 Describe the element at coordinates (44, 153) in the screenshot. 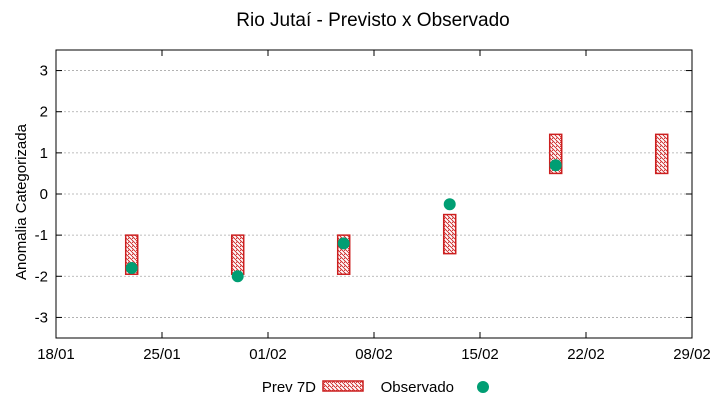

I see `y-tick-label: 1` at that location.